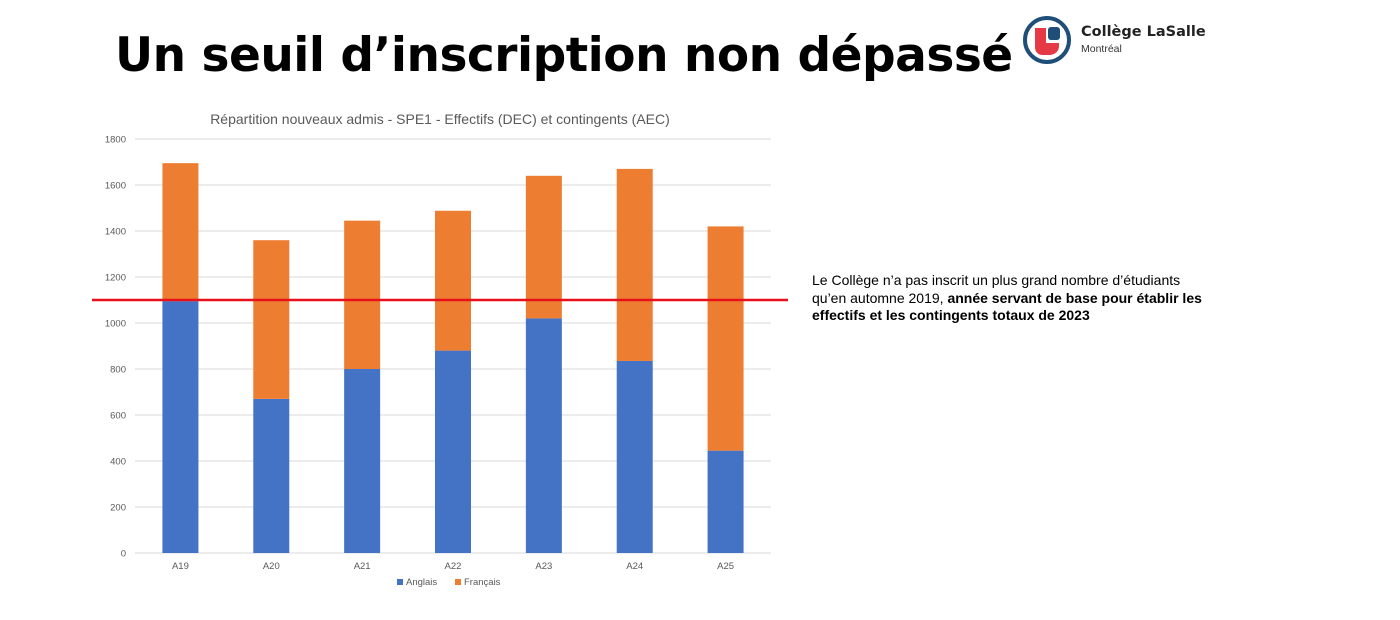 This screenshot has height=620, width=1400. What do you see at coordinates (1101, 48) in the screenshot?
I see `logo-subtitle: Montréal` at bounding box center [1101, 48].